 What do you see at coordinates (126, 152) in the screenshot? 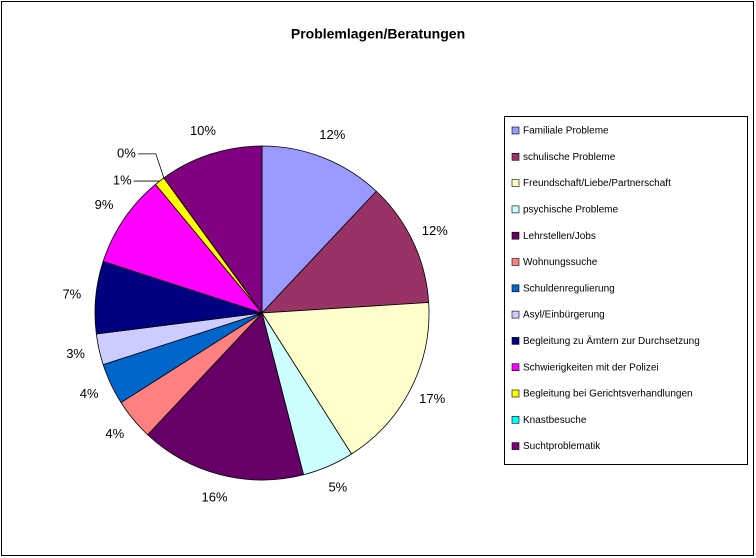
I see `data-label: 0%` at bounding box center [126, 152].